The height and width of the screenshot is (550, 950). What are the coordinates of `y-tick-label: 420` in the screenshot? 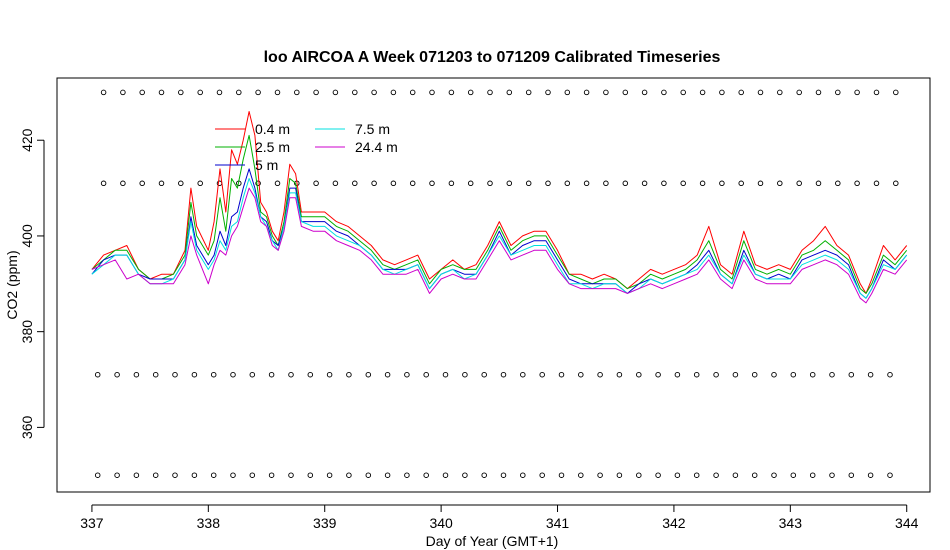 It's located at (27, 140).